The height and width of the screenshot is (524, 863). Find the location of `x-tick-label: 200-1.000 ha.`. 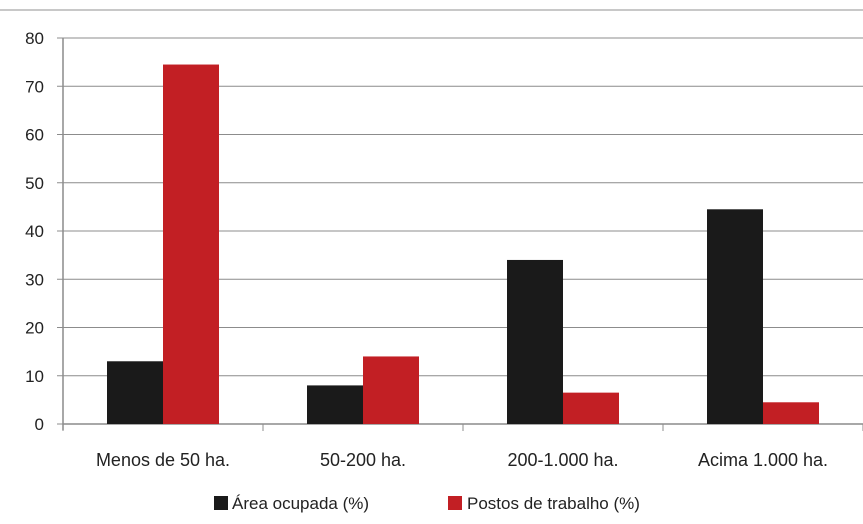

x-tick-label: 200-1.000 ha. is located at coordinates (562, 460).